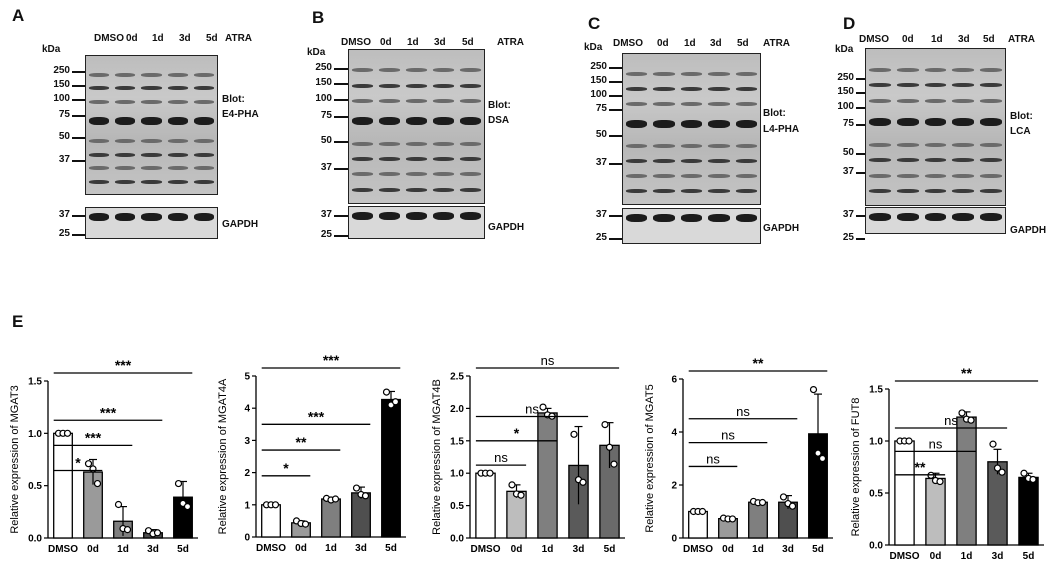 The width and height of the screenshot is (1058, 572). What do you see at coordinates (1020, 131) in the screenshot?
I see `lectin-label: LCA` at bounding box center [1020, 131].